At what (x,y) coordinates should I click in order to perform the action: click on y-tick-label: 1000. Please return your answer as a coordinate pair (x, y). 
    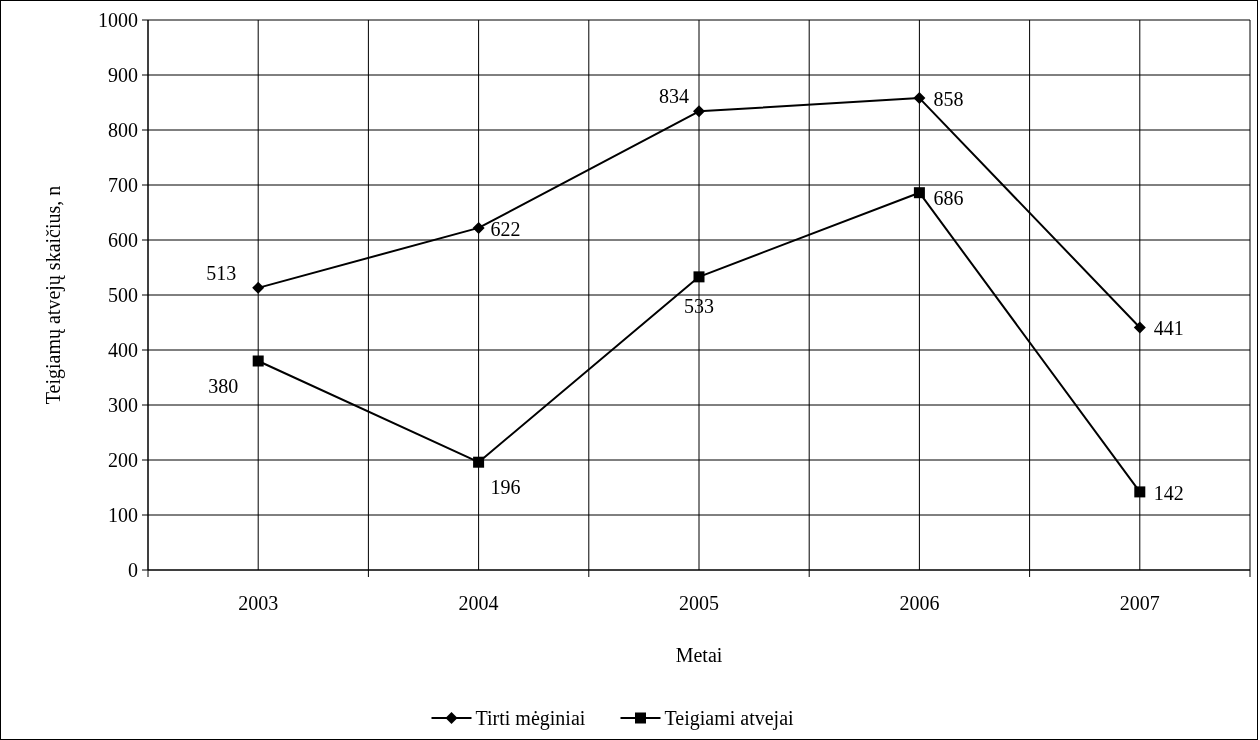
    Looking at the image, I should click on (118, 20).